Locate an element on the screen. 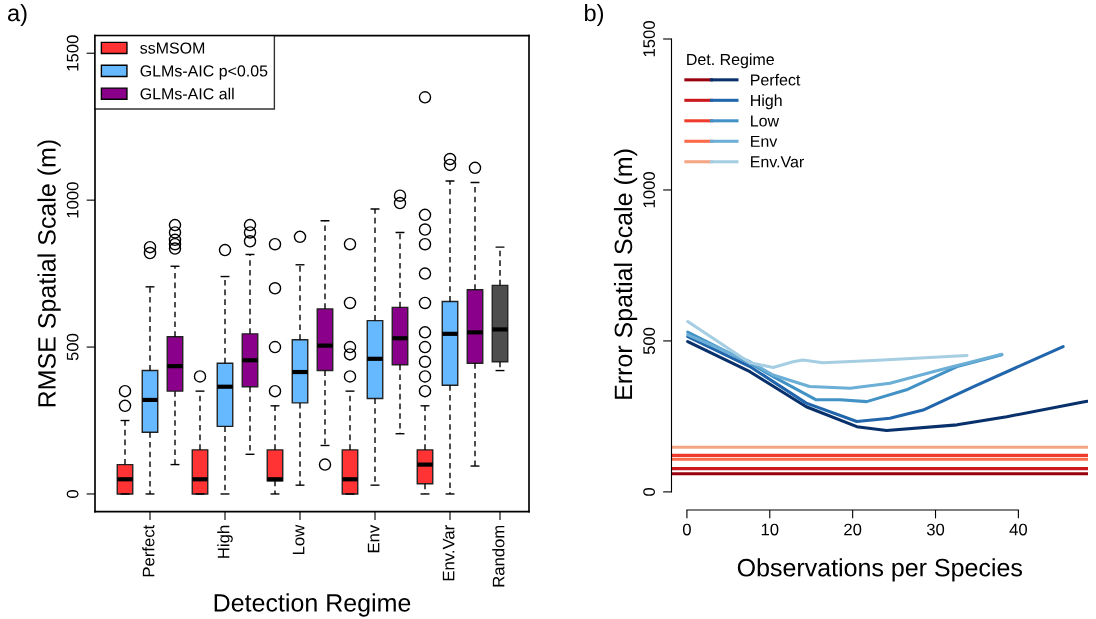 The image size is (1096, 619). x-tick-label: 10 is located at coordinates (770, 529).